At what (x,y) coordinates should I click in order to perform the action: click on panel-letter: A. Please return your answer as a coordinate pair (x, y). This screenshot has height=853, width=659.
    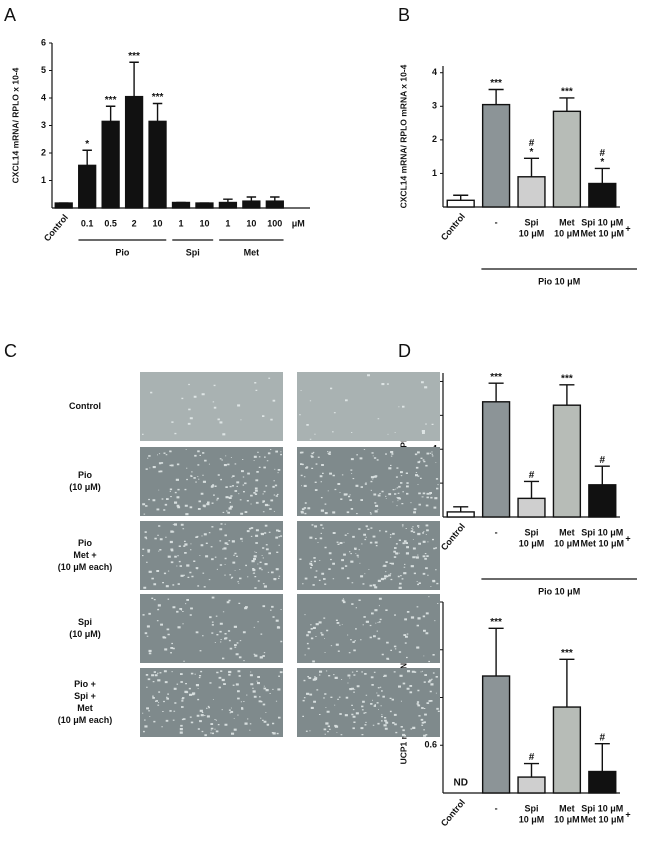
    Looking at the image, I should click on (10, 15).